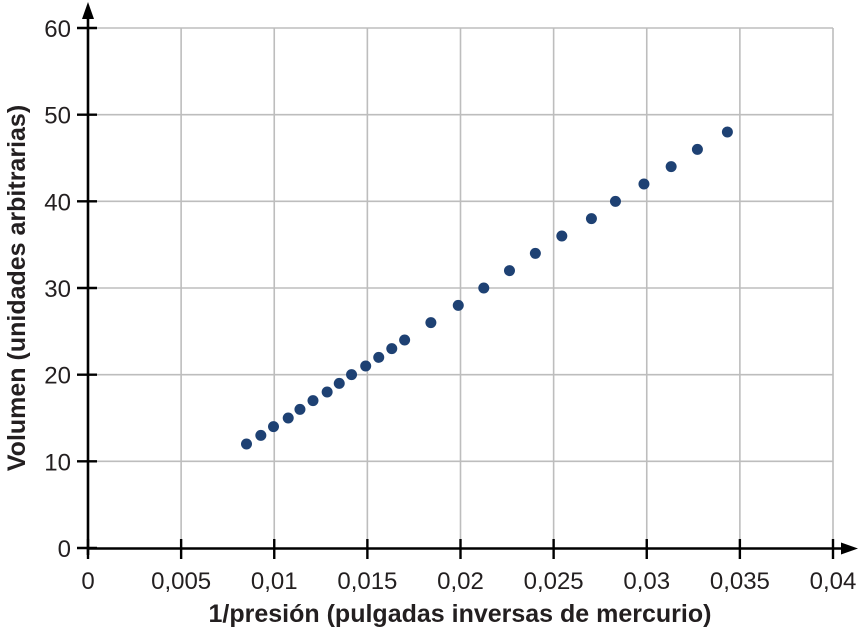 The height and width of the screenshot is (636, 862). What do you see at coordinates (87, 581) in the screenshot?
I see `x-tick-label: 0` at bounding box center [87, 581].